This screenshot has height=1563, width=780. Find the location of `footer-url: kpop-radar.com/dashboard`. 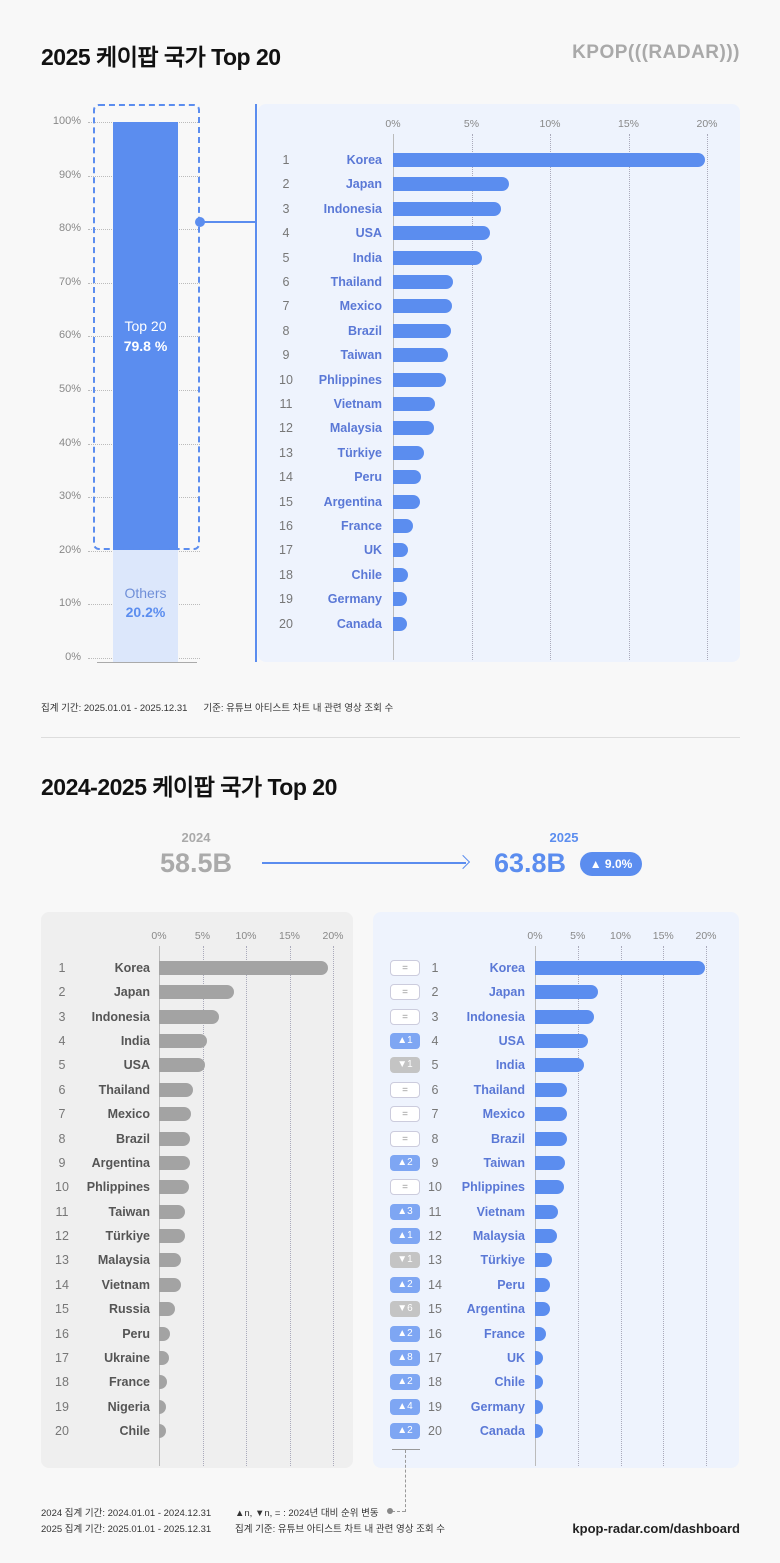

footer-url: kpop-radar.com/dashboard is located at coordinates (656, 1528).